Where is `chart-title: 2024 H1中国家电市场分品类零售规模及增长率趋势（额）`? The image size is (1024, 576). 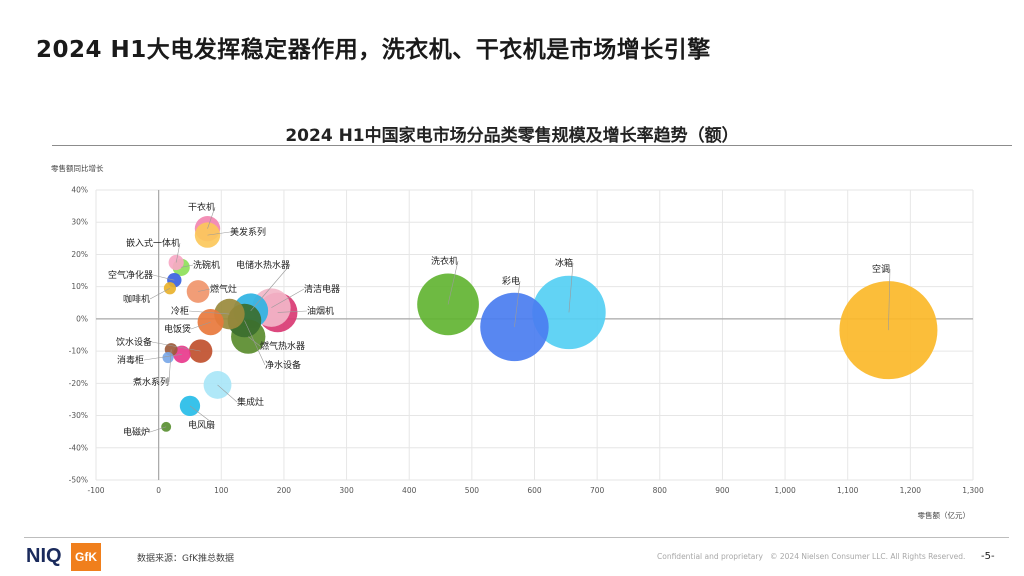 chart-title: 2024 H1中国家电市场分品类零售规模及增长率趋势（额） is located at coordinates (512, 136).